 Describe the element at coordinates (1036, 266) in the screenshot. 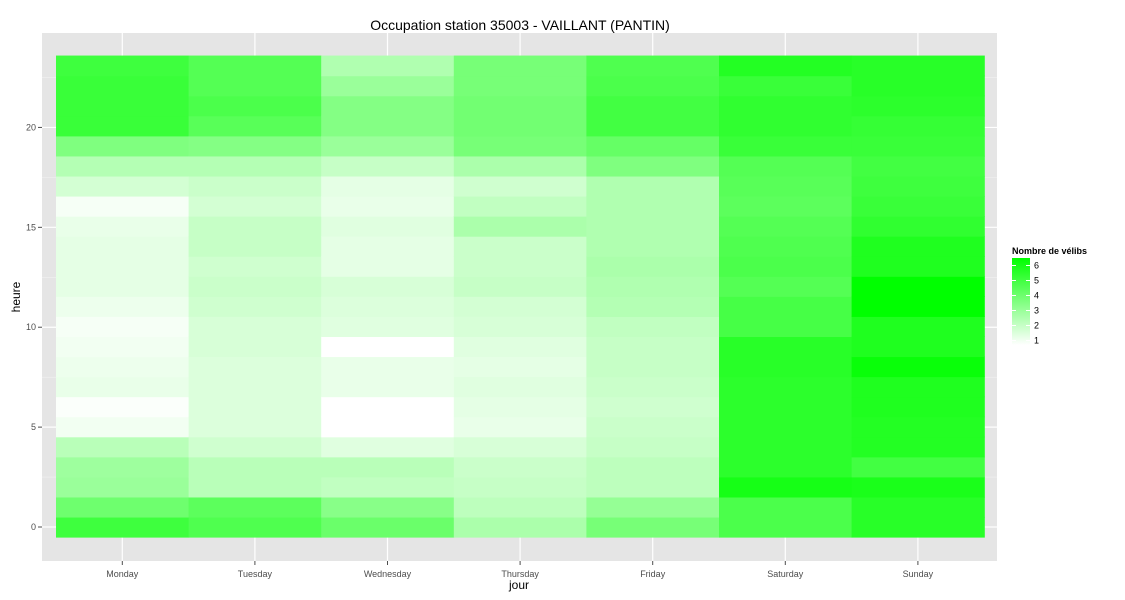

I see `legend-tick-label: 6` at that location.